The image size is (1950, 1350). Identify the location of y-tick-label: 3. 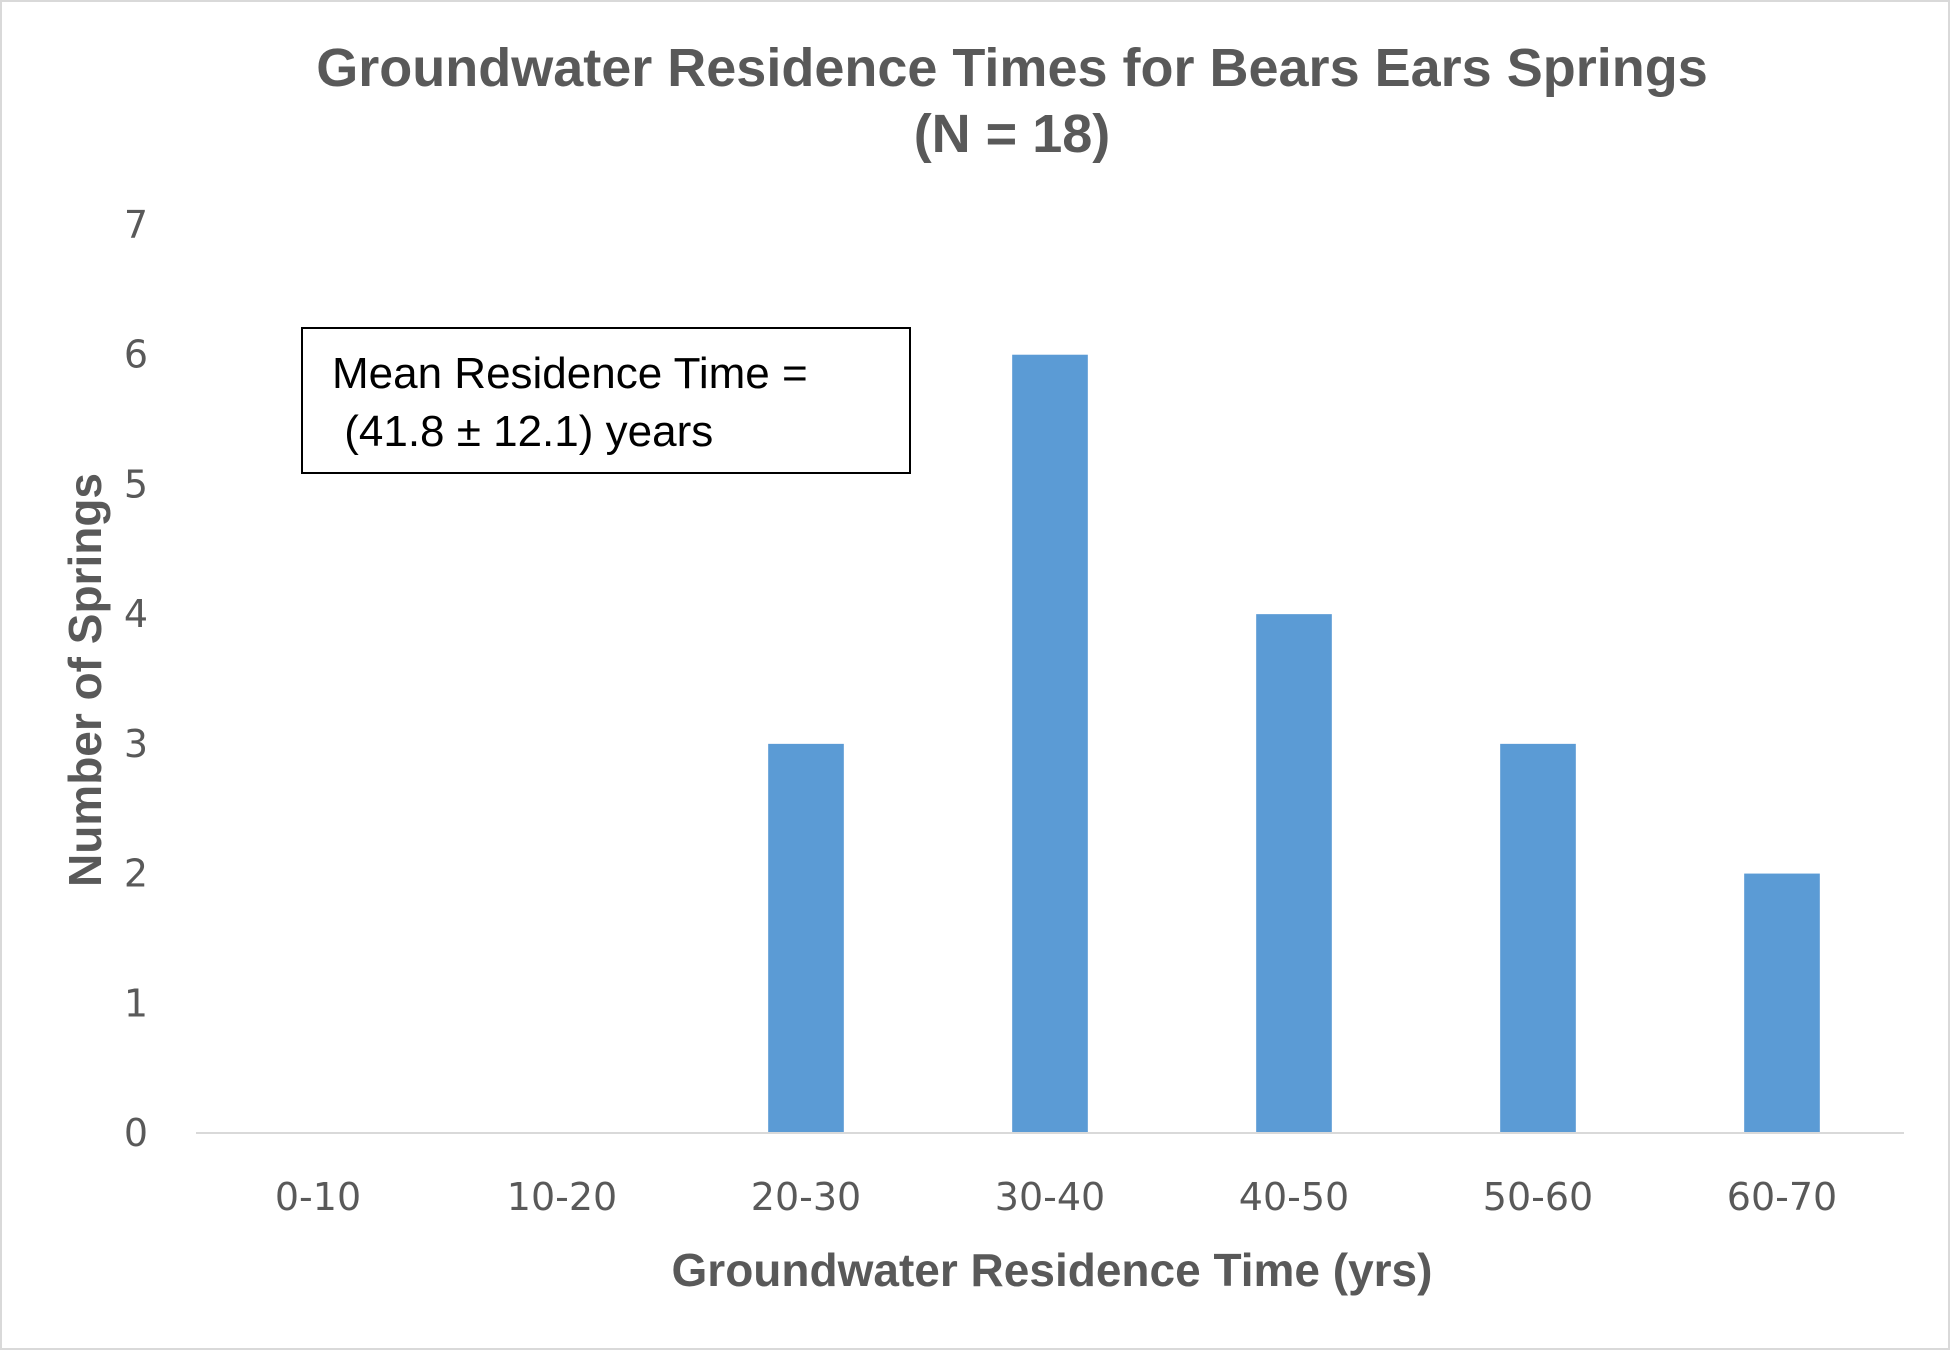
(136, 744).